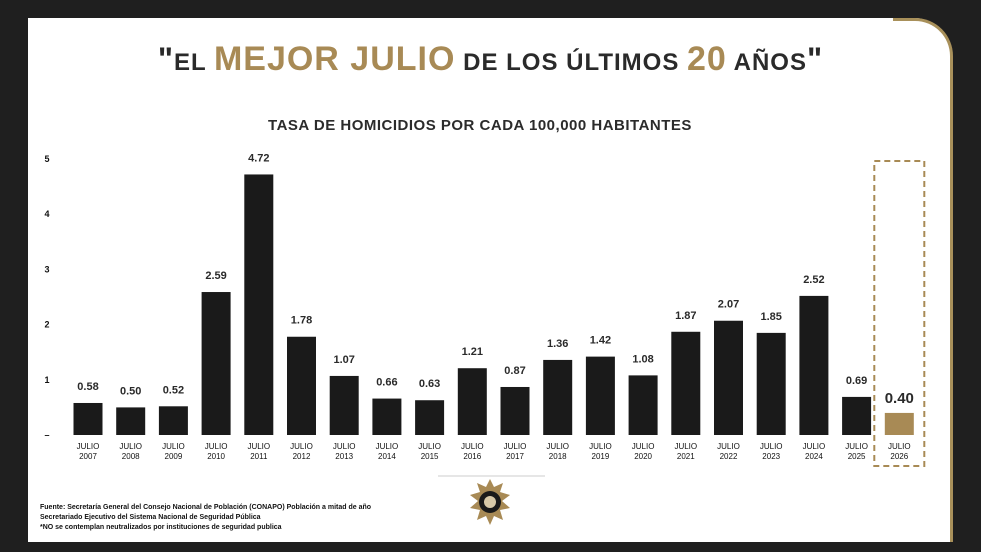 The height and width of the screenshot is (552, 981). What do you see at coordinates (344, 456) in the screenshot?
I see `x-tick-label: 2013` at bounding box center [344, 456].